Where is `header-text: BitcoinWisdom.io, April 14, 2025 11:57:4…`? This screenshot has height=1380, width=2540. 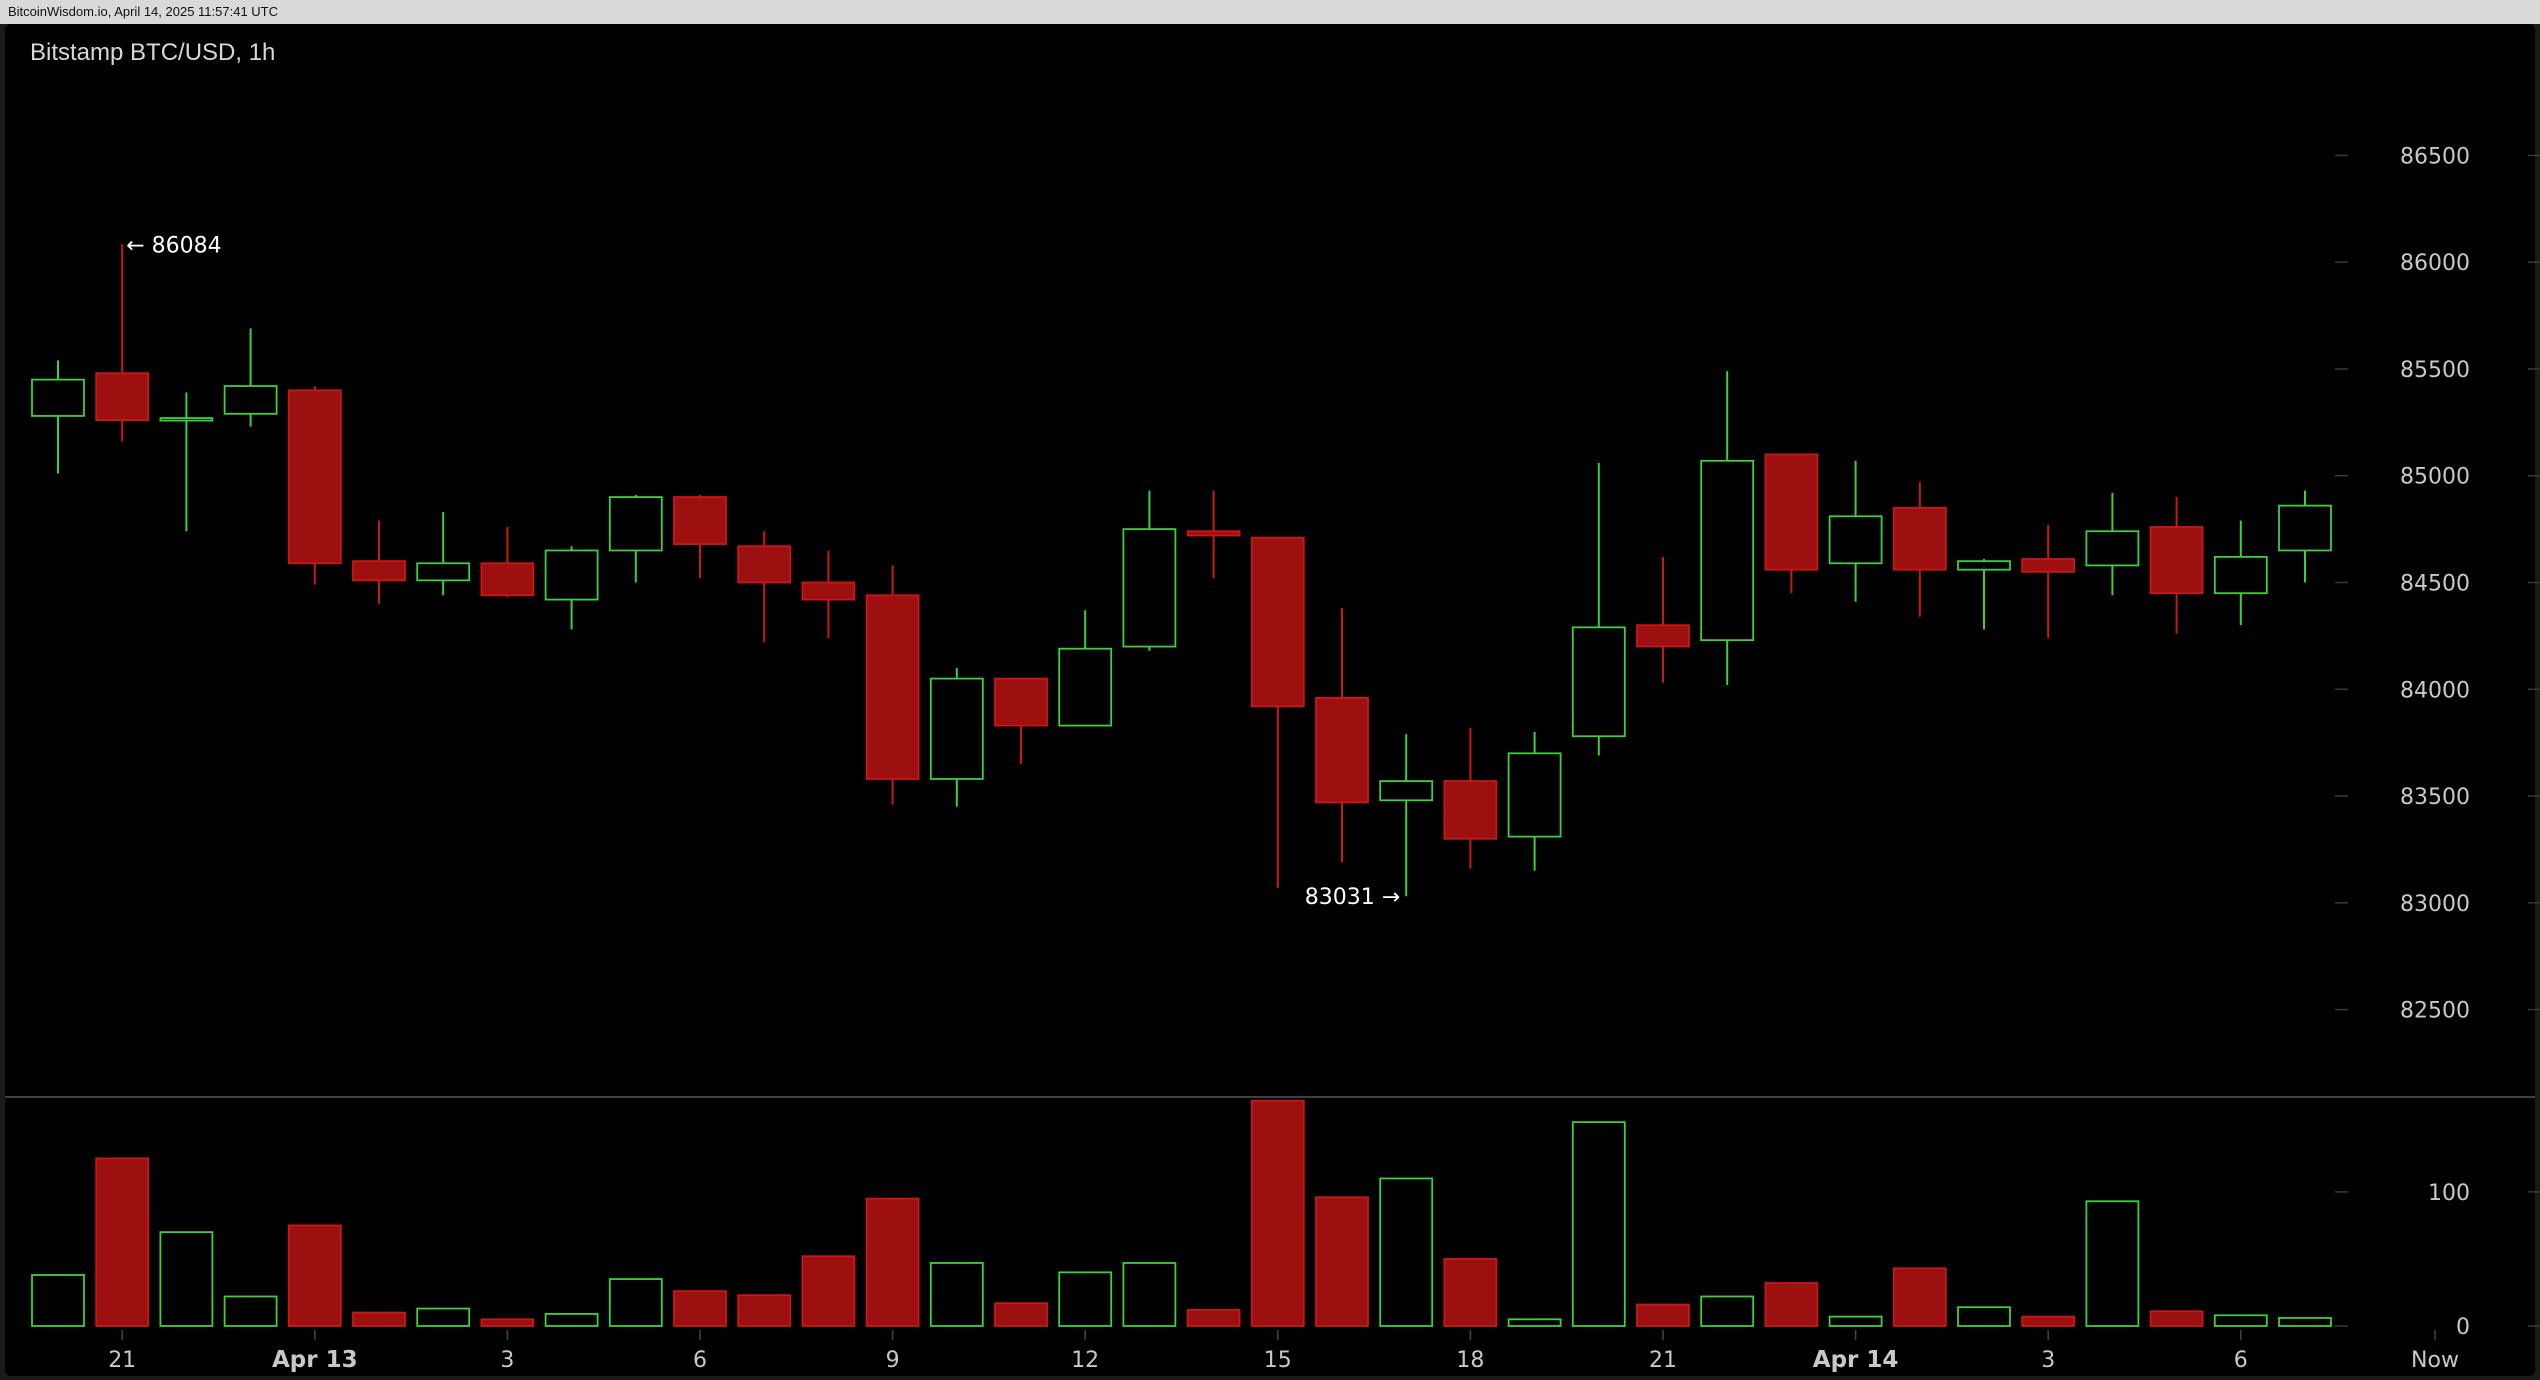
header-text: BitcoinWisdom.io, April 14, 2025 11:57:4… is located at coordinates (143, 11).